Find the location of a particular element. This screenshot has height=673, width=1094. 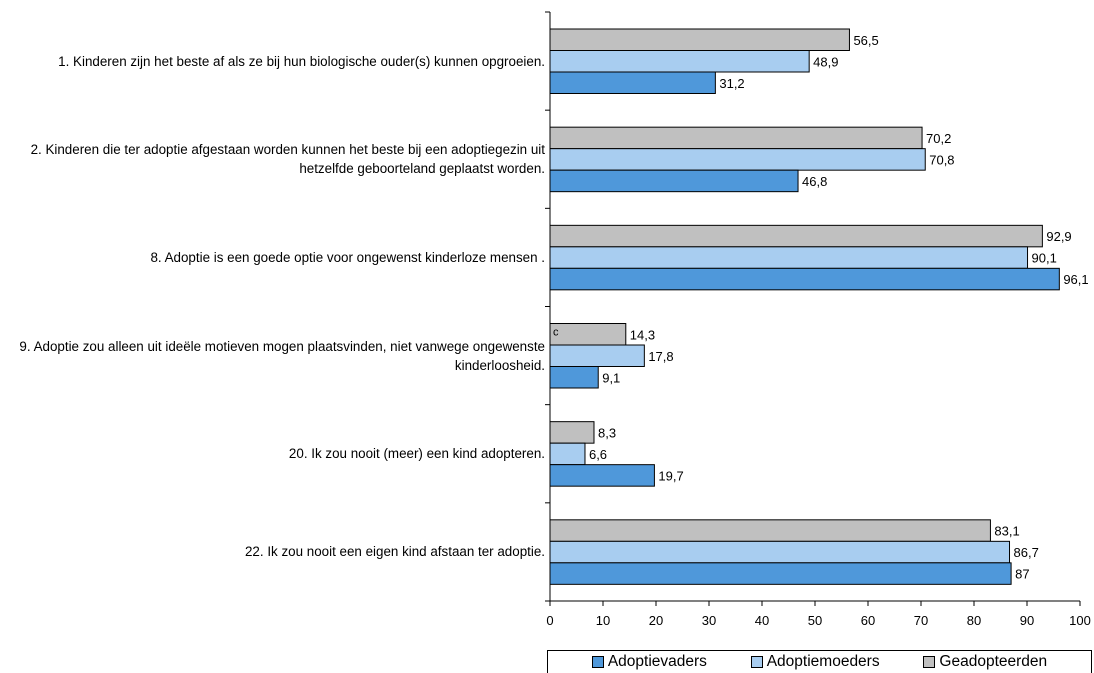

x-tick-label: 20 is located at coordinates (656, 620).